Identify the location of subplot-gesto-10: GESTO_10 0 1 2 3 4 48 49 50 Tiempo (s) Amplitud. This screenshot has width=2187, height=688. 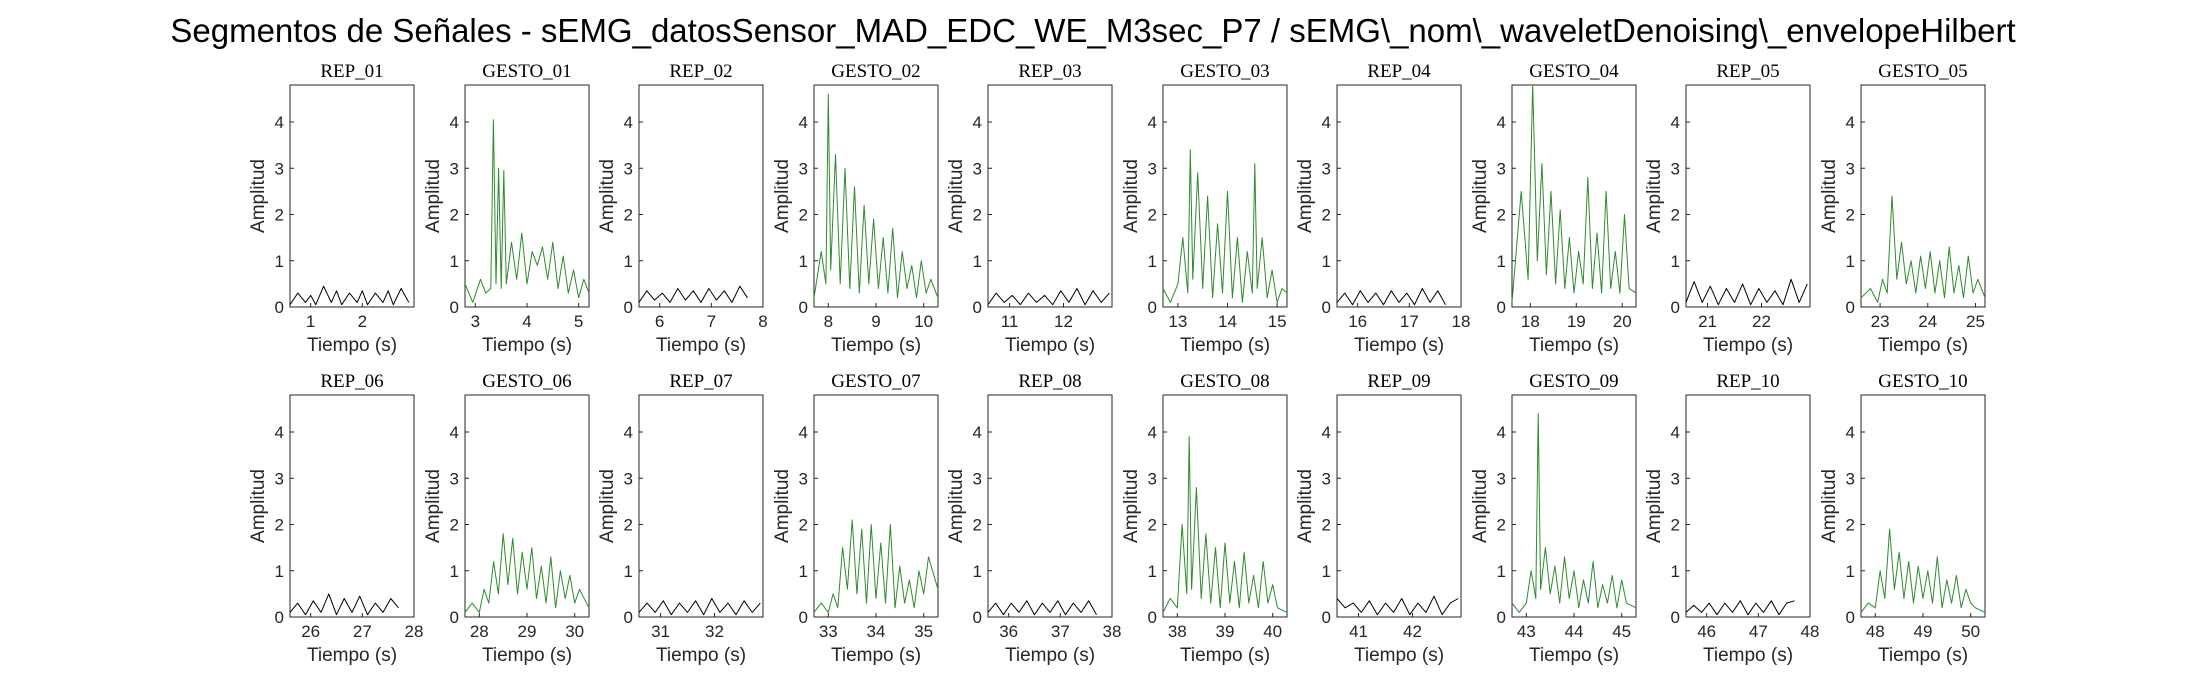
(1902, 518).